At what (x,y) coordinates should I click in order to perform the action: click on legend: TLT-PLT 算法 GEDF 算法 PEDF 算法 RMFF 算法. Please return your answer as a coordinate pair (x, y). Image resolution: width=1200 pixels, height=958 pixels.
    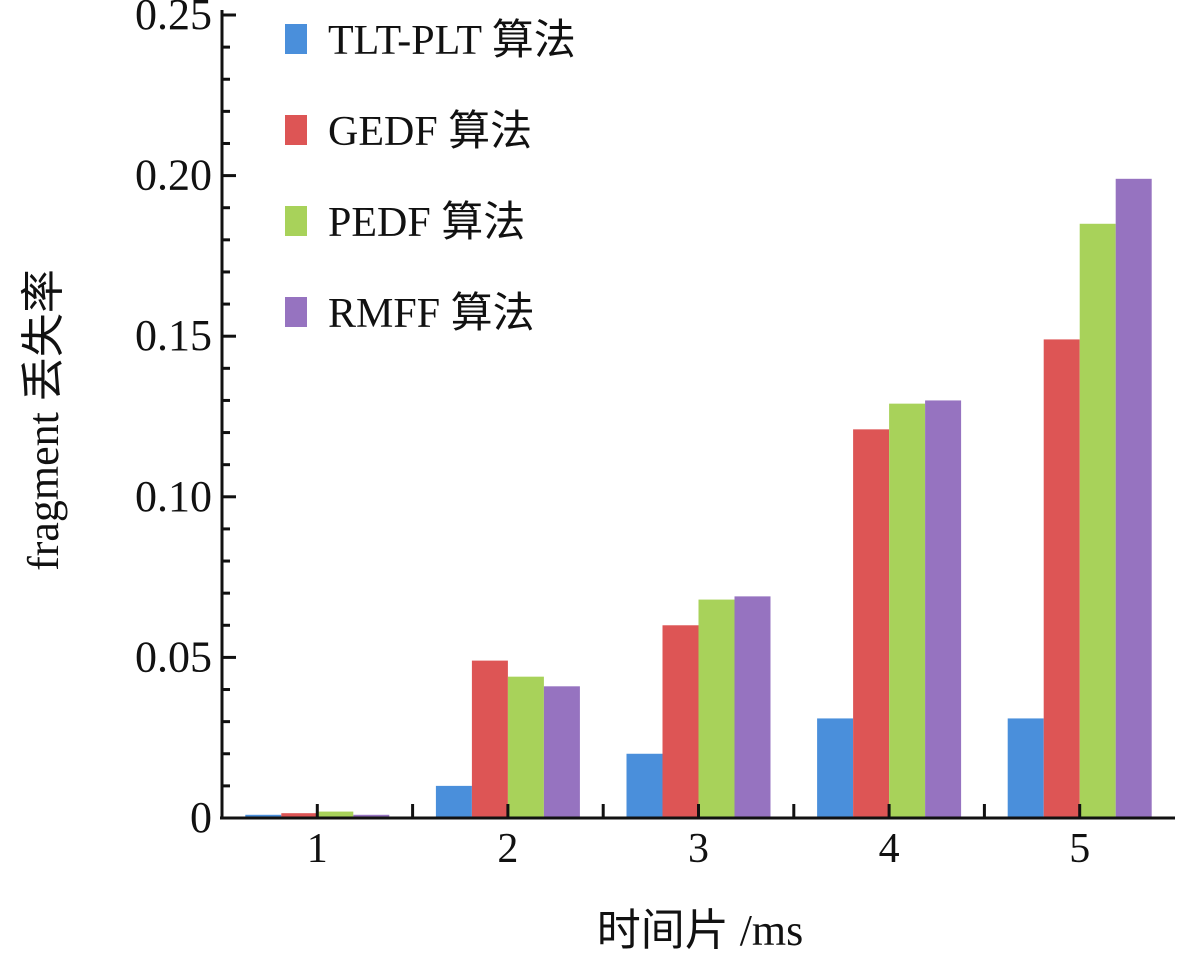
    Looking at the image, I should click on (430, 177).